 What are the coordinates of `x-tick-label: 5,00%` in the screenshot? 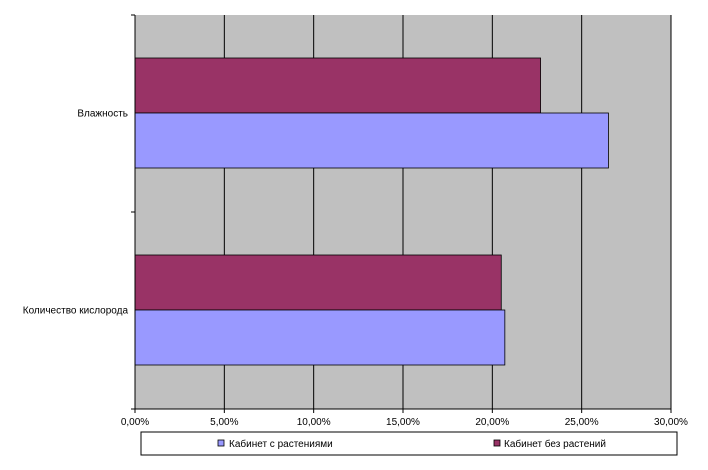 It's located at (224, 422).